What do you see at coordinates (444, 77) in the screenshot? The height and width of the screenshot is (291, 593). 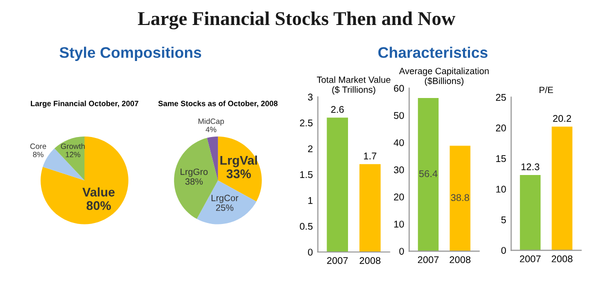 I see `chart-title: Average Capitalization ($Billions)` at bounding box center [444, 77].